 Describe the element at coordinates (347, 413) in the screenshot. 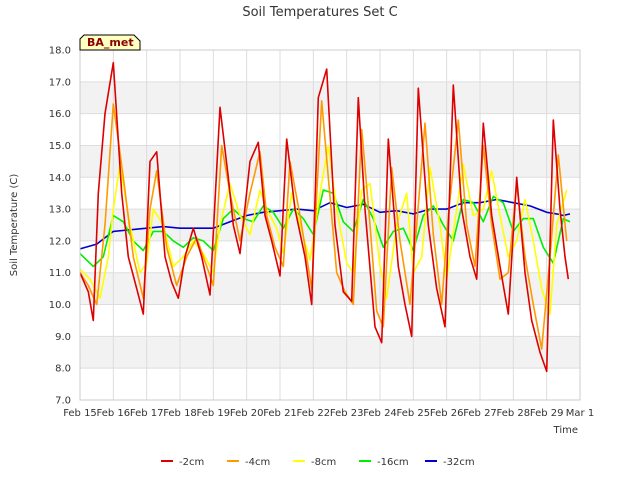

I see `x-tick-label: Feb 23` at that location.